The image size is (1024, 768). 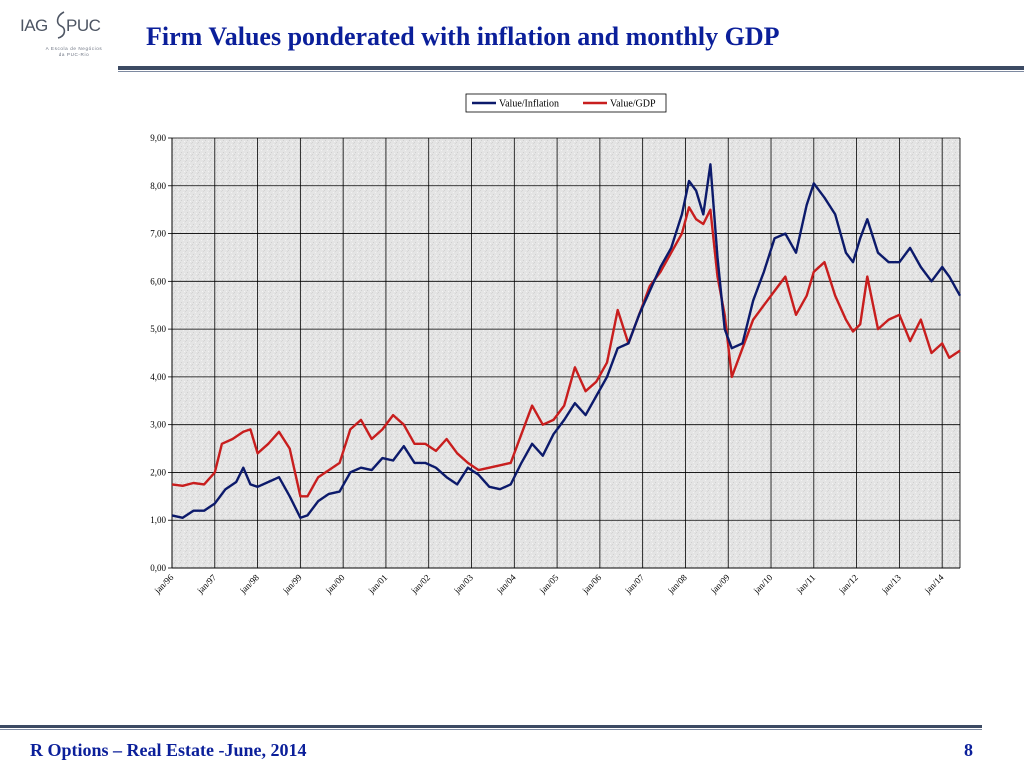 I want to click on x-tick-label: jan/96, so click(x=164, y=584).